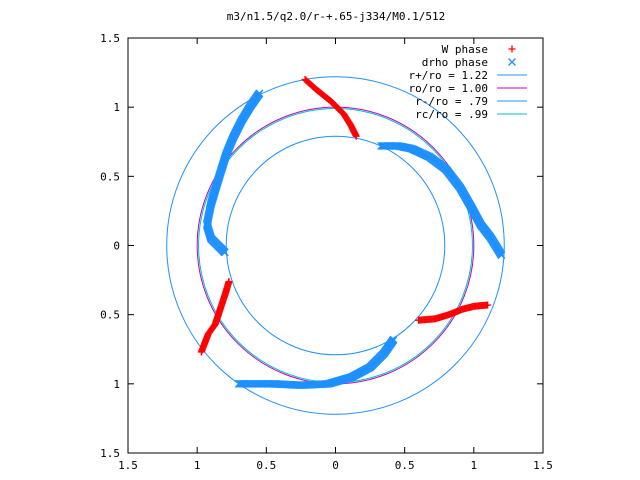 The image size is (640, 480). Describe the element at coordinates (335, 465) in the screenshot. I see `x-tick-label: 0` at that location.